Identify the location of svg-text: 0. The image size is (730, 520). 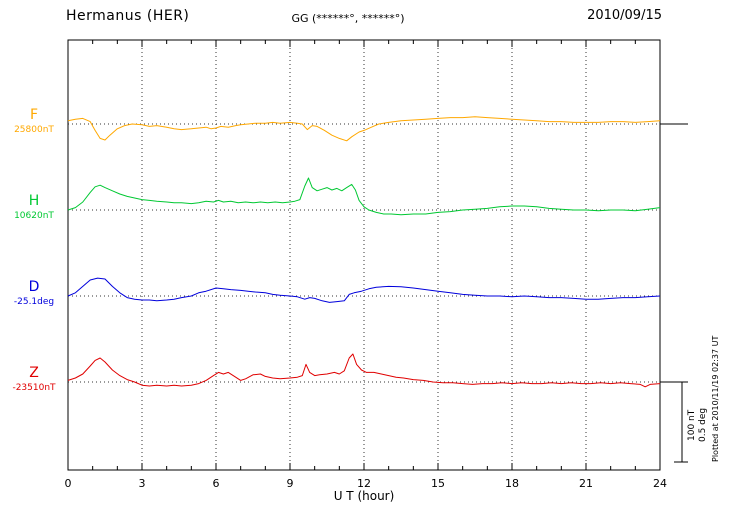
(68, 483).